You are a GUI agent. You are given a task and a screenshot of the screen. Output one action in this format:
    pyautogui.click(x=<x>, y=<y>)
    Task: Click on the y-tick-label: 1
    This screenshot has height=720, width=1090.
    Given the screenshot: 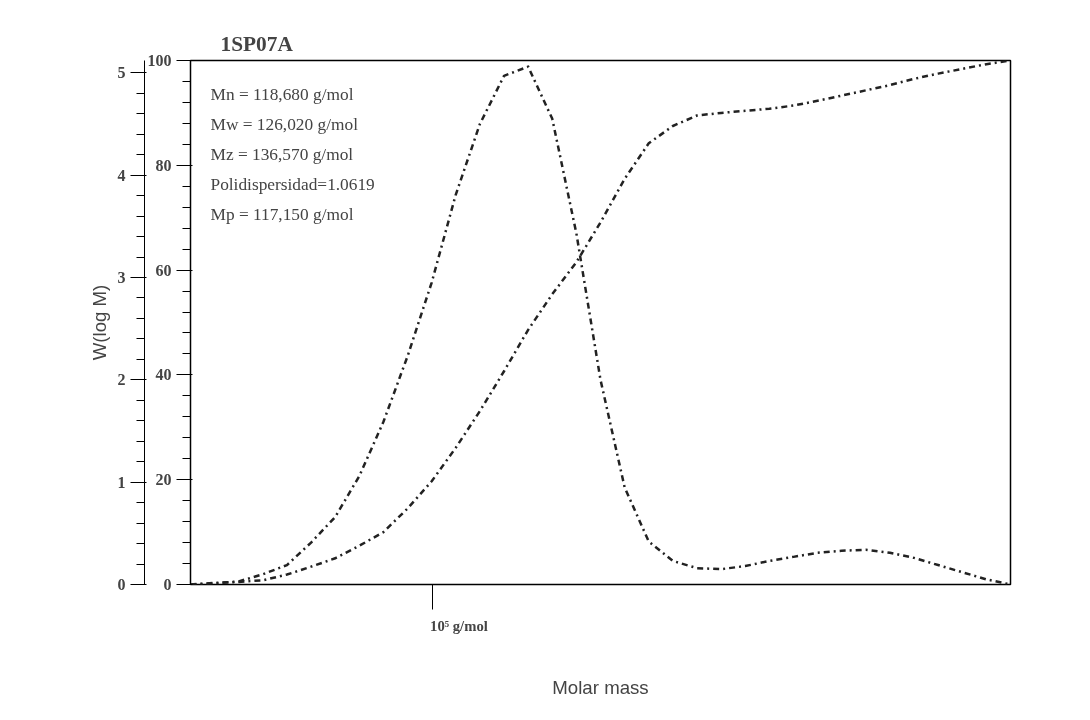 What is the action you would take?
    pyautogui.click(x=121, y=482)
    